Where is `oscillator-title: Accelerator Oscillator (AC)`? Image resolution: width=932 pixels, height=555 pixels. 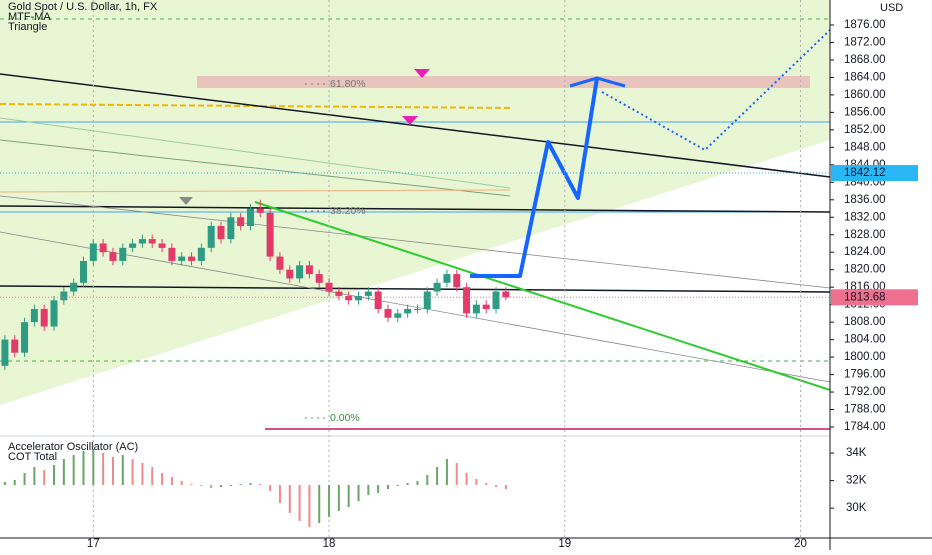 oscillator-title: Accelerator Oscillator (AC) is located at coordinates (73, 447).